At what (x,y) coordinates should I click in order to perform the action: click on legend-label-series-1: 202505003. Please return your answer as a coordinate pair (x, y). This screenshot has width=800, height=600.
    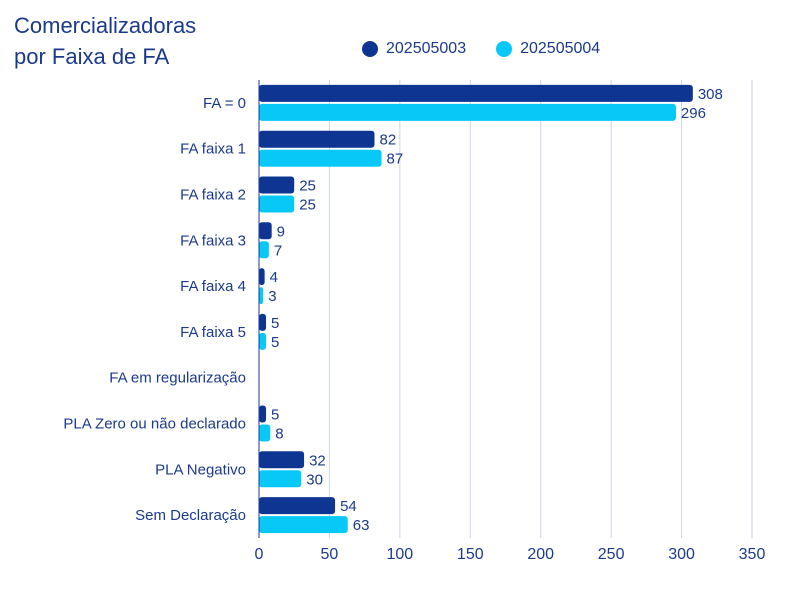
    Looking at the image, I should click on (426, 48).